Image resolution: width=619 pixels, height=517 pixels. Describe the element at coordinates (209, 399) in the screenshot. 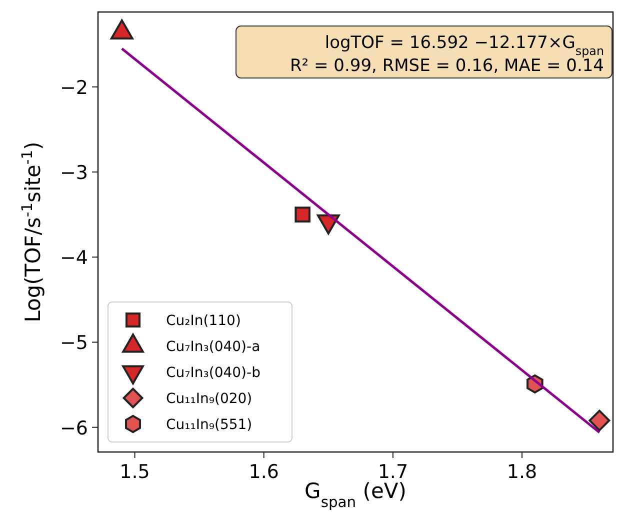

I see `legend-label: Cu₁₁In₉(020)` at that location.